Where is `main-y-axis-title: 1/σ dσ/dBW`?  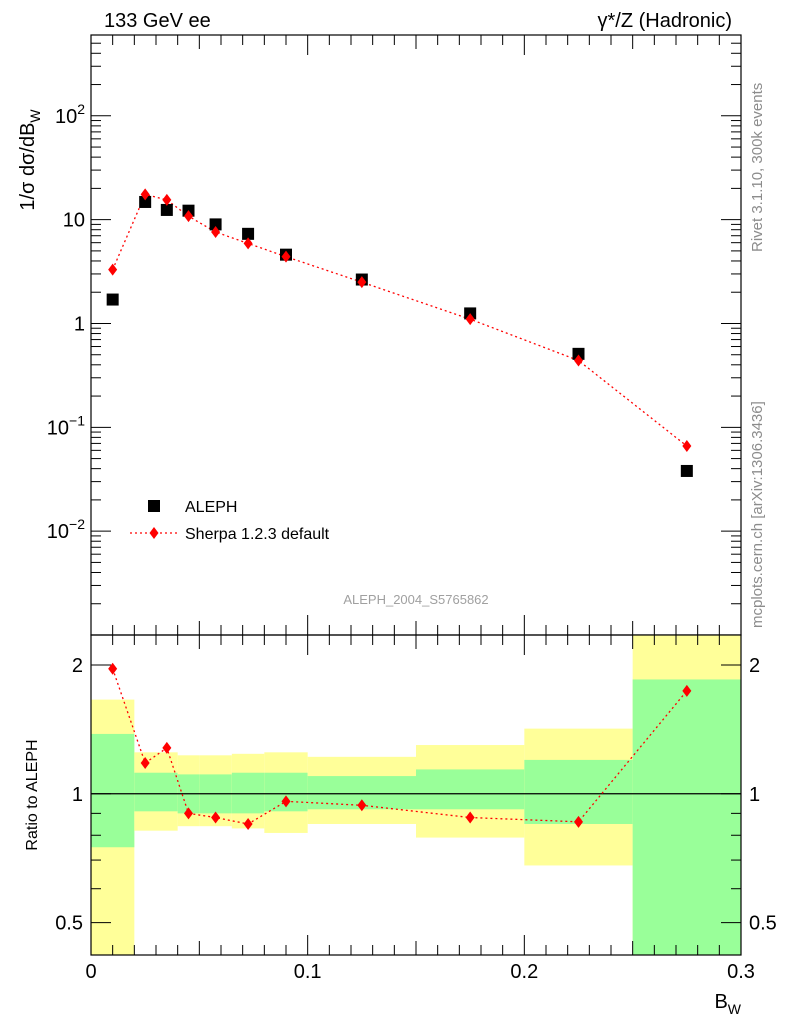 main-y-axis-title: 1/σ dσ/dBW is located at coordinates (30, 160).